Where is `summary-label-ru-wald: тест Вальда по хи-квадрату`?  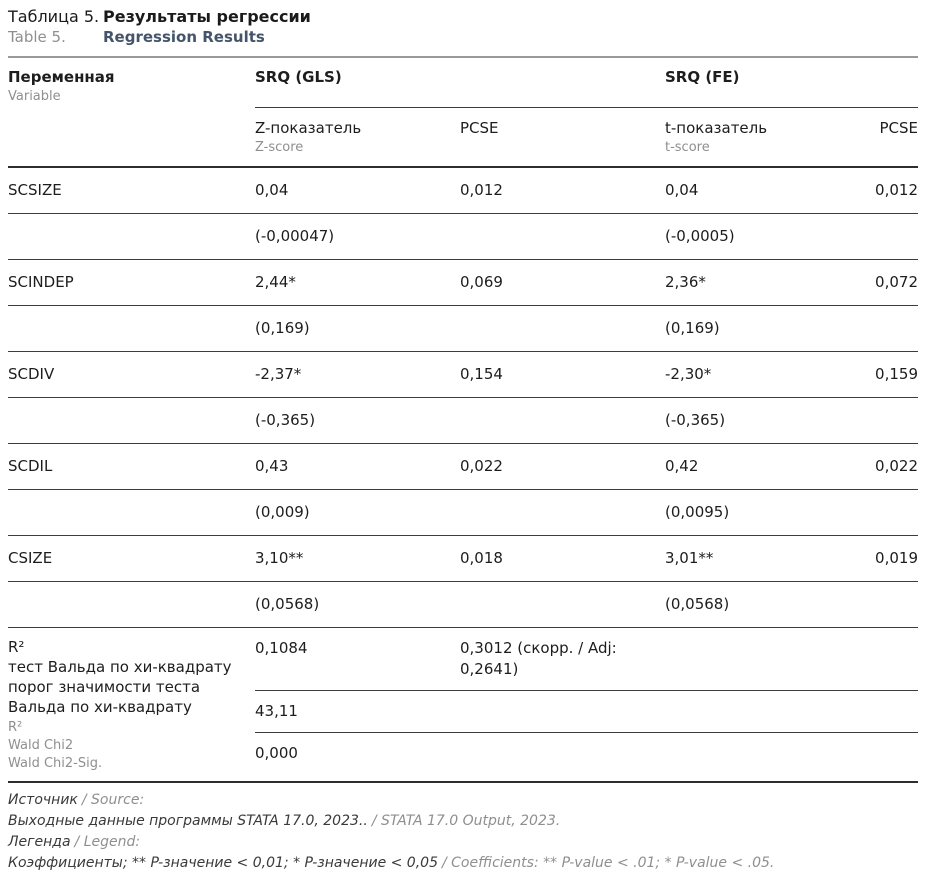
summary-label-ru-wald: тест Вальда по хи-квадрату is located at coordinates (120, 667).